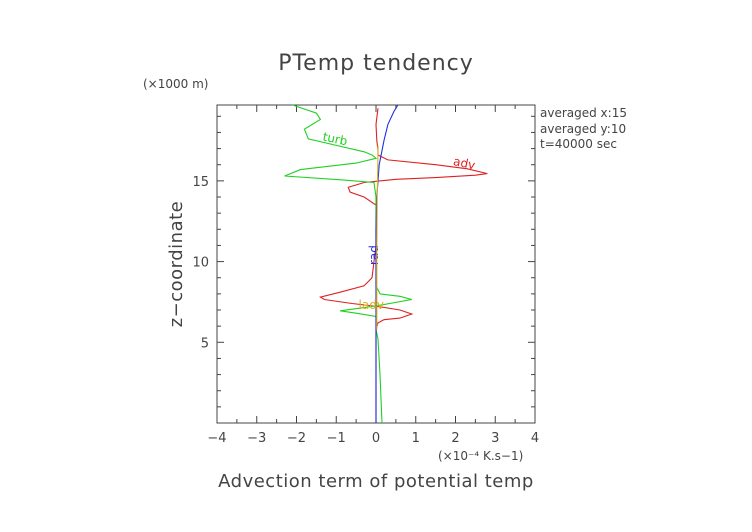  I want to click on y-axis-label: z−coordinate, so click(176, 264).